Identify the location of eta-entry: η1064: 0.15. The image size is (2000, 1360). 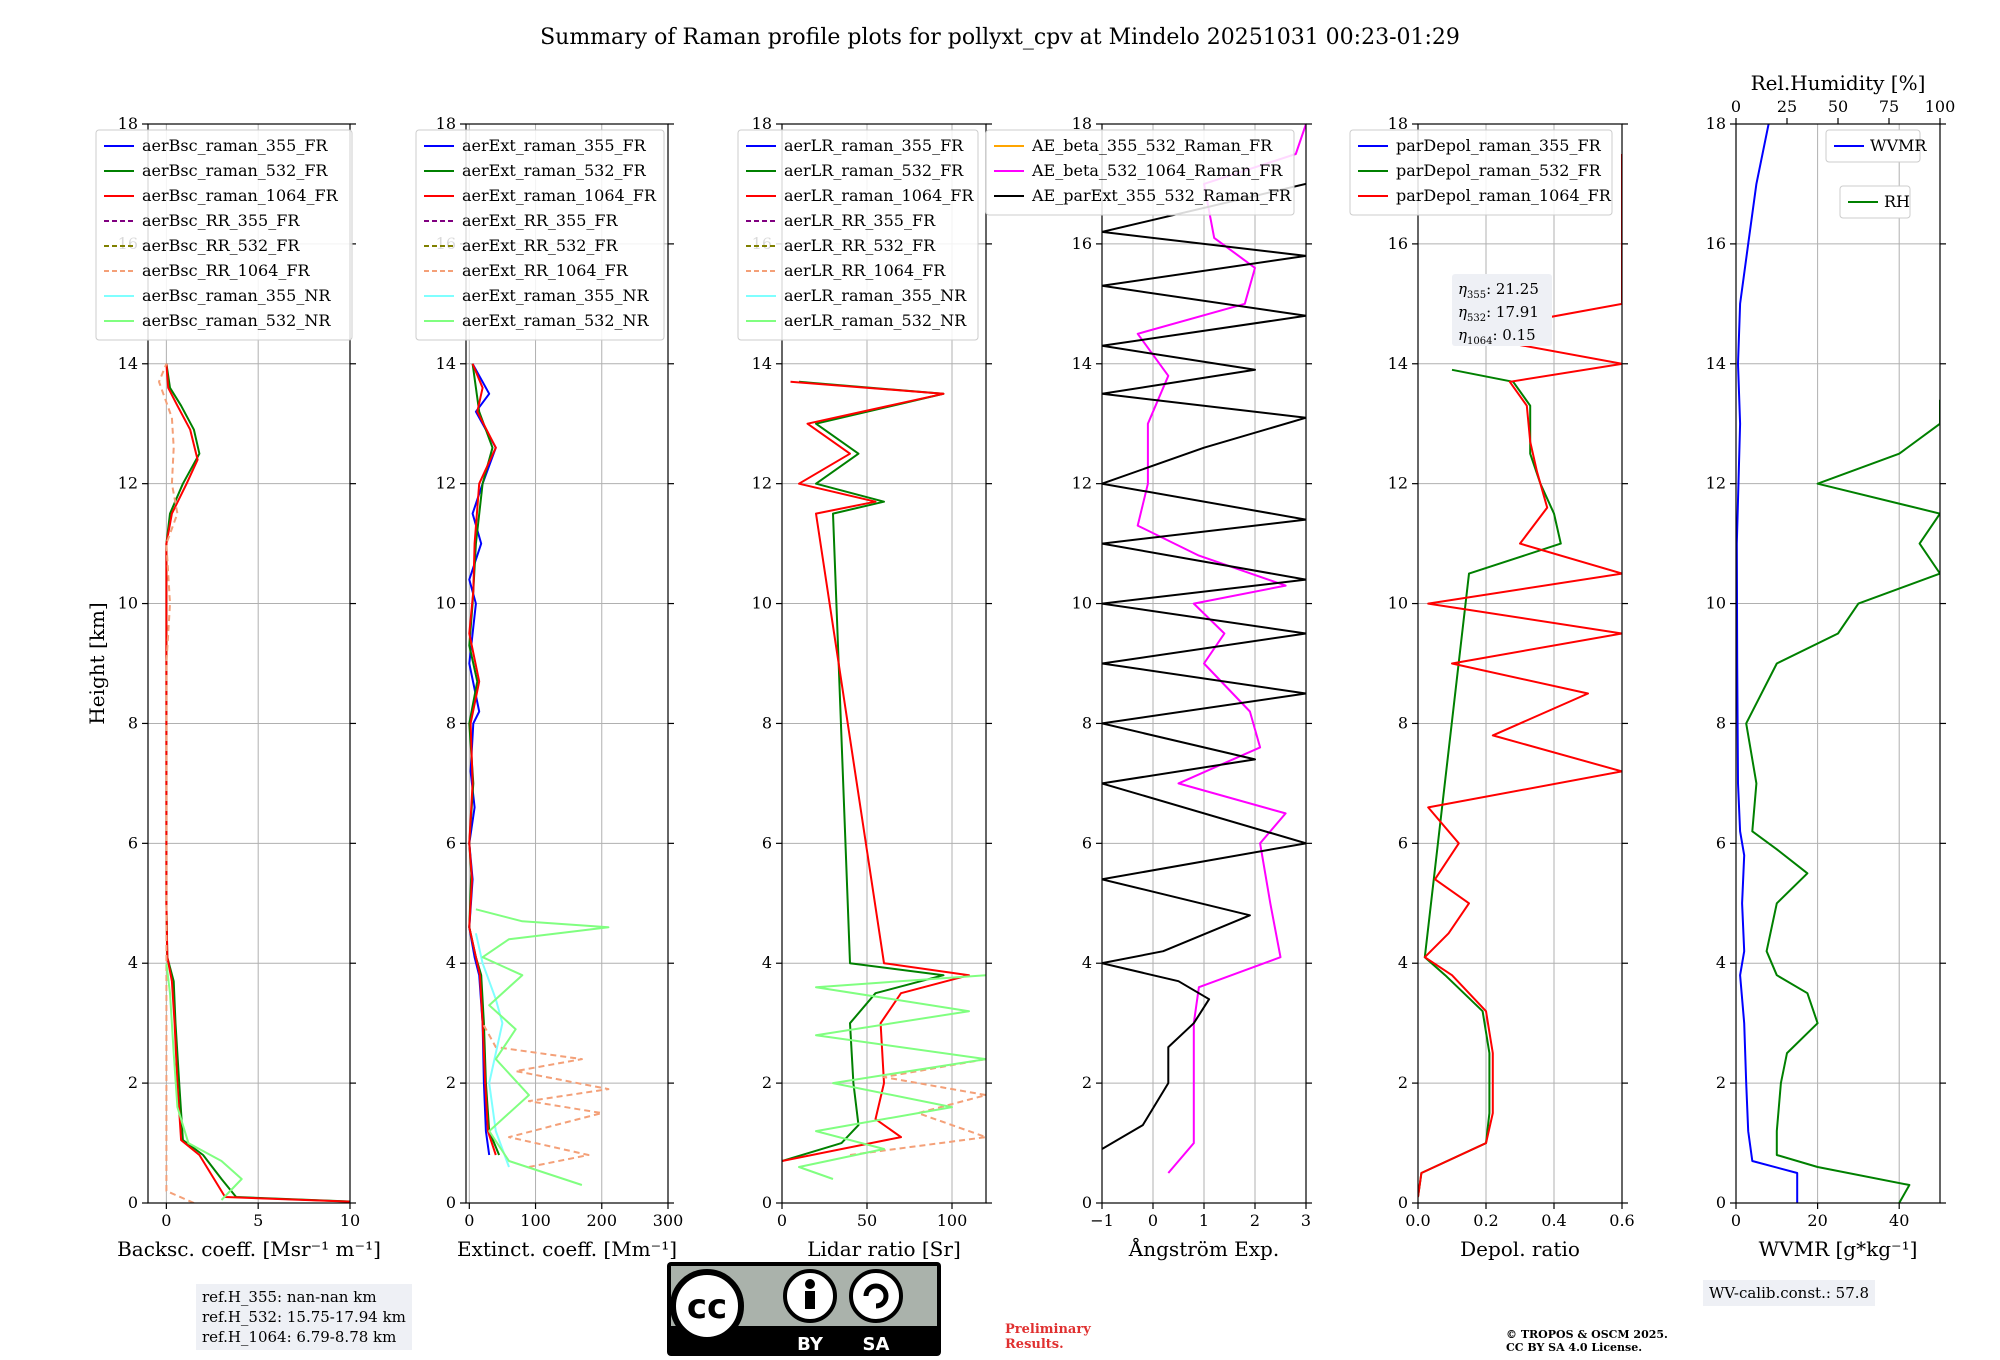
(1497, 336).